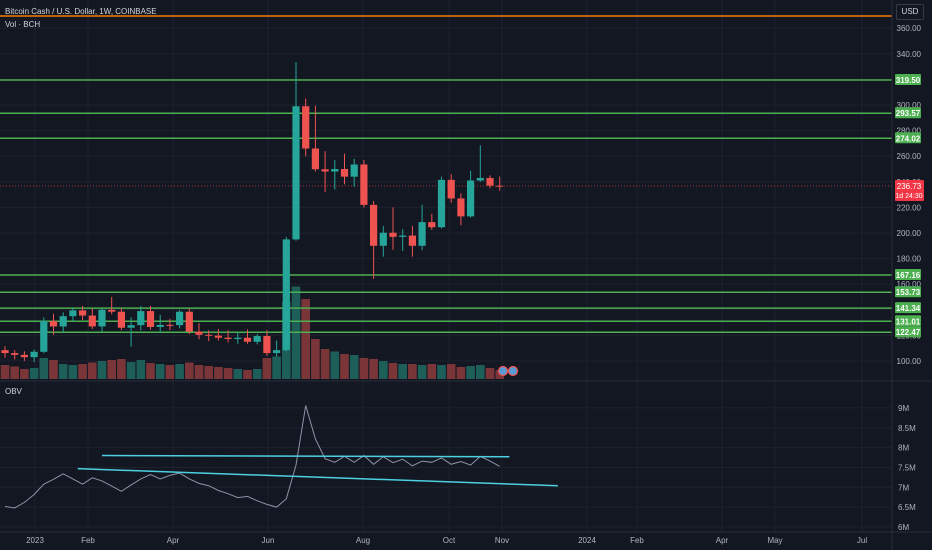  What do you see at coordinates (908, 113) in the screenshot?
I see `level-price-label: 293.57` at bounding box center [908, 113].